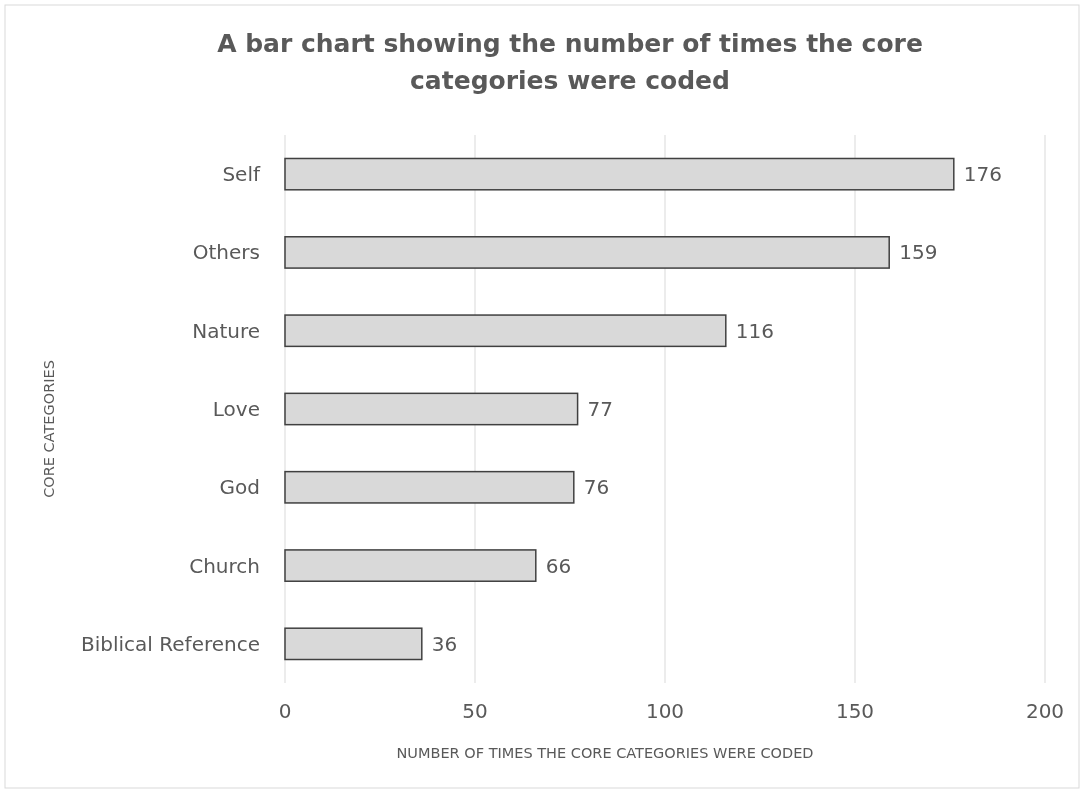  What do you see at coordinates (596, 487) in the screenshot?
I see `data-label: 76` at bounding box center [596, 487].